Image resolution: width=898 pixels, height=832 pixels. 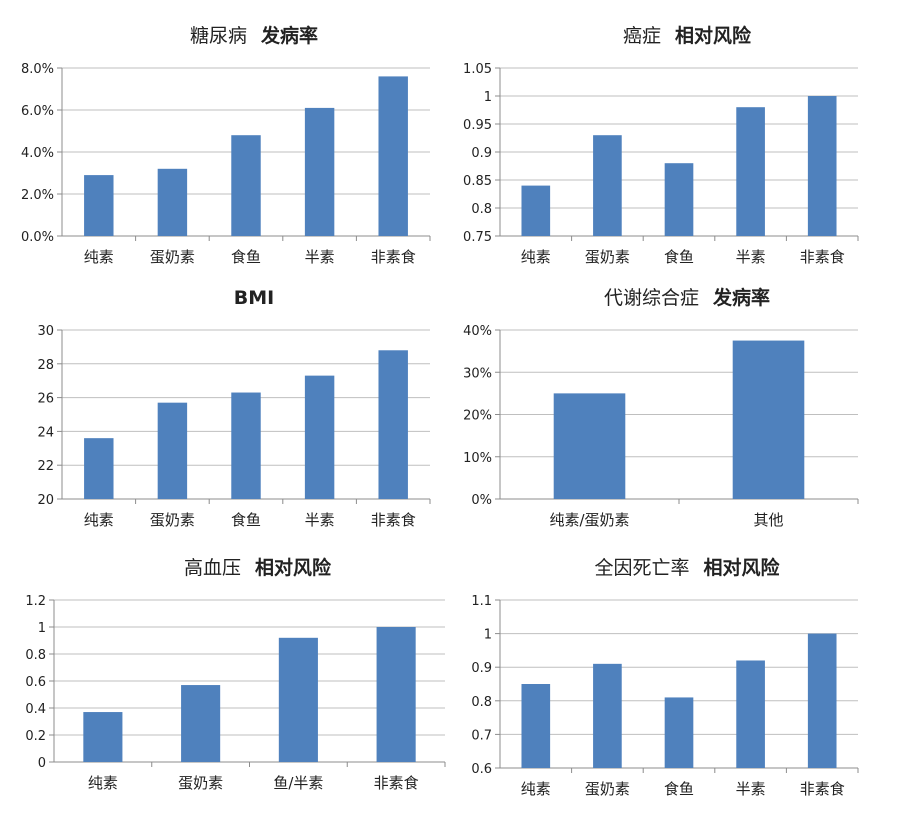 What do you see at coordinates (661, 407) in the screenshot?
I see `chart-svg: 代谢综合症 发病率 0% 10% 20% 30% 40% 纯素/蛋奶素 其他` at bounding box center [661, 407].